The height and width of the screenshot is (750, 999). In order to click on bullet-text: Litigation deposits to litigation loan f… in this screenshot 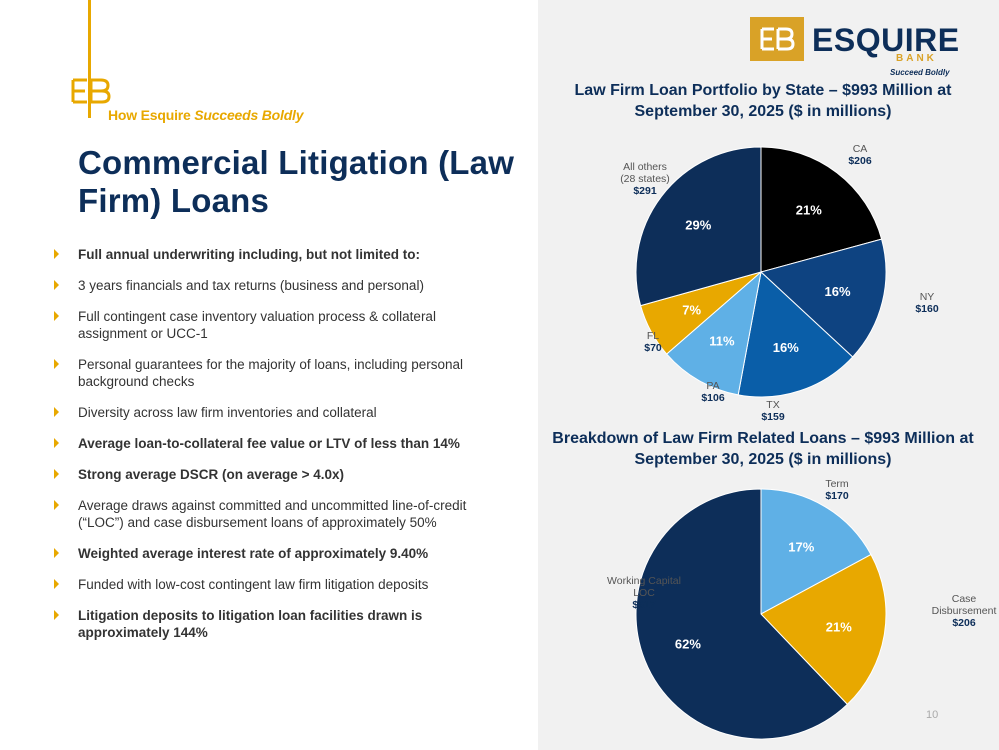, I will do `click(250, 624)`.